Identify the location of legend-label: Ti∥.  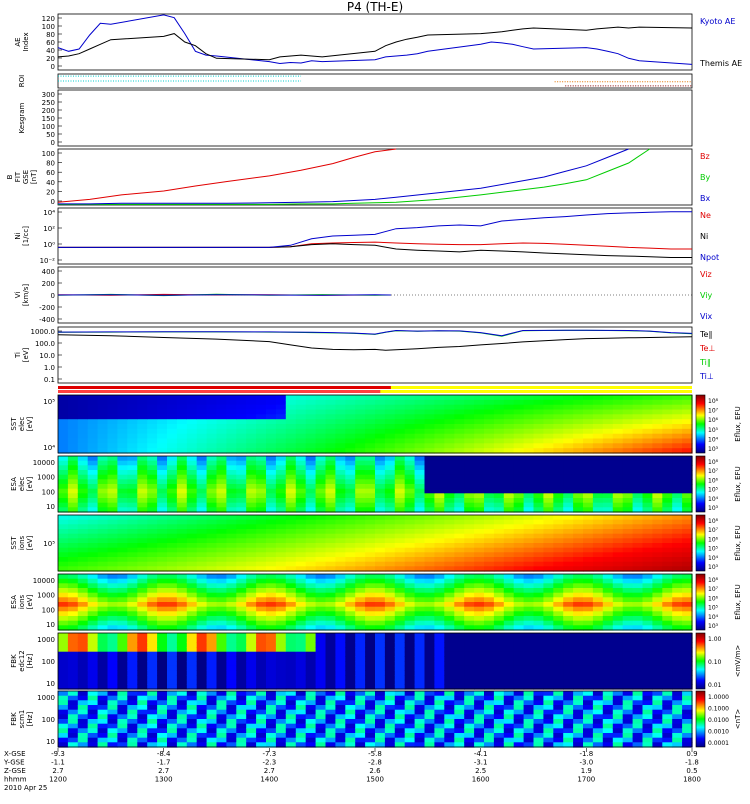
(705, 362).